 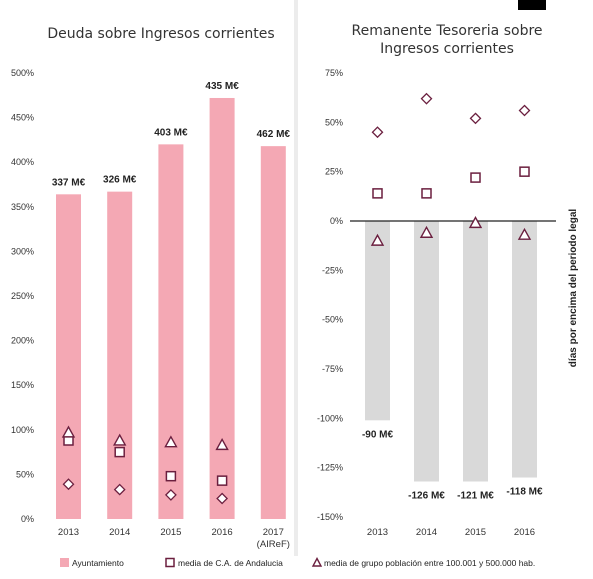 I want to click on y-tick-label: -125%, so click(x=330, y=468).